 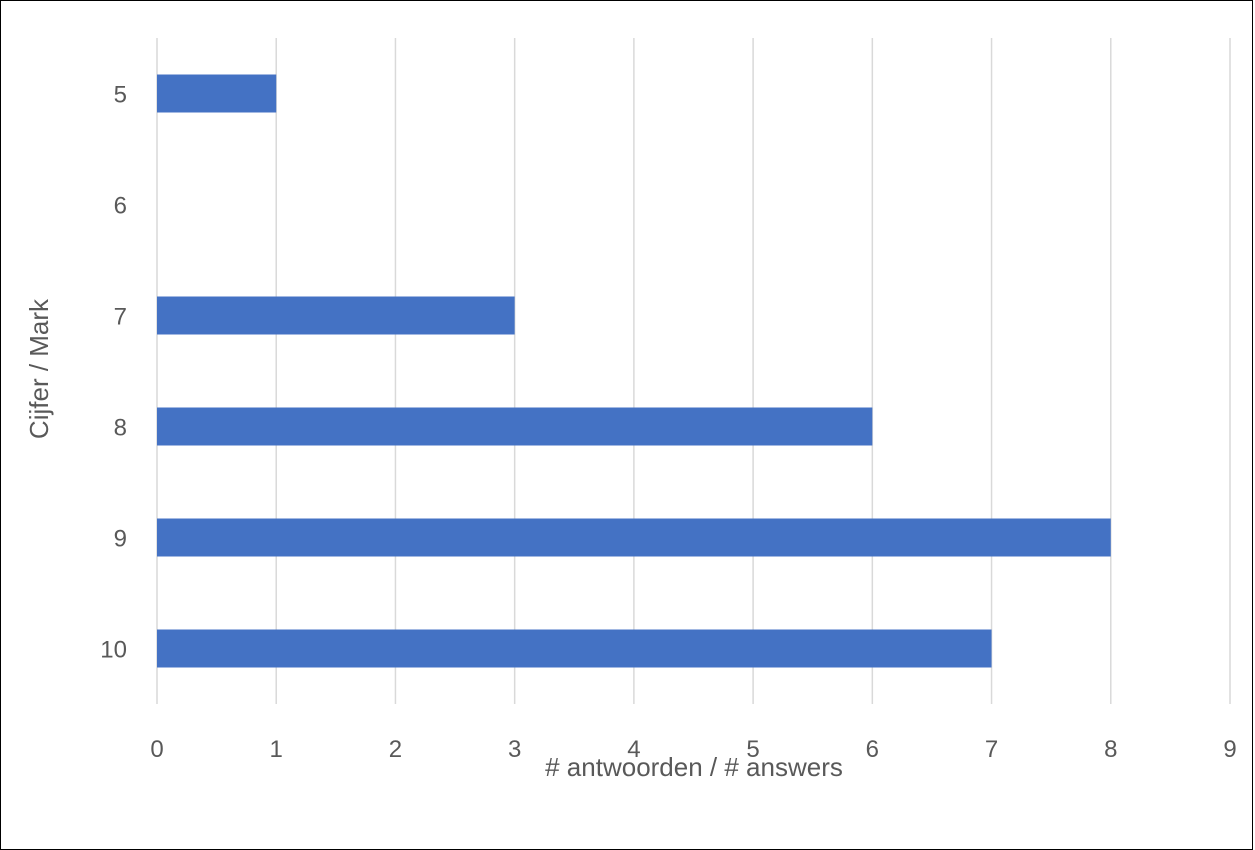 I want to click on y-tick-label: 7, so click(x=120, y=317).